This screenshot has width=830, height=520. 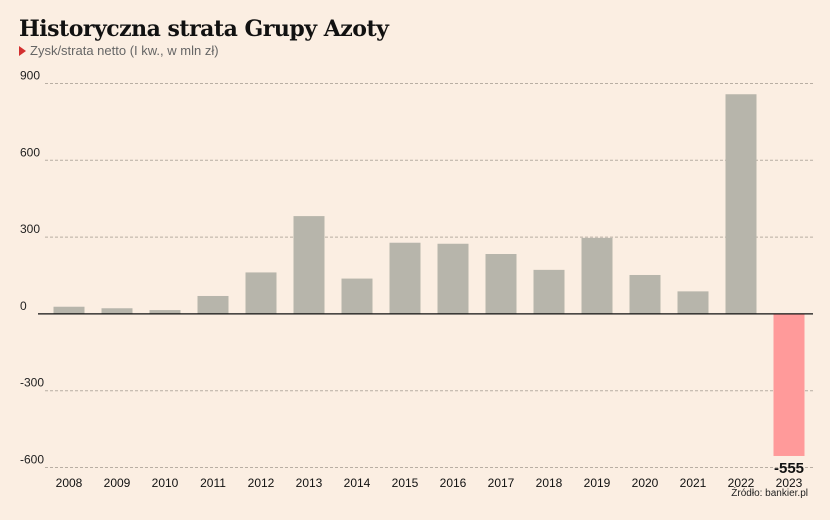 I want to click on y-tick-label: 0, so click(x=23, y=306).